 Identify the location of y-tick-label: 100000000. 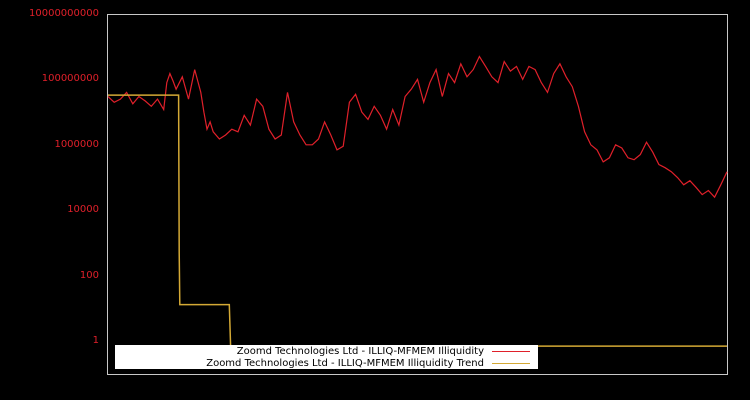
(70, 79).